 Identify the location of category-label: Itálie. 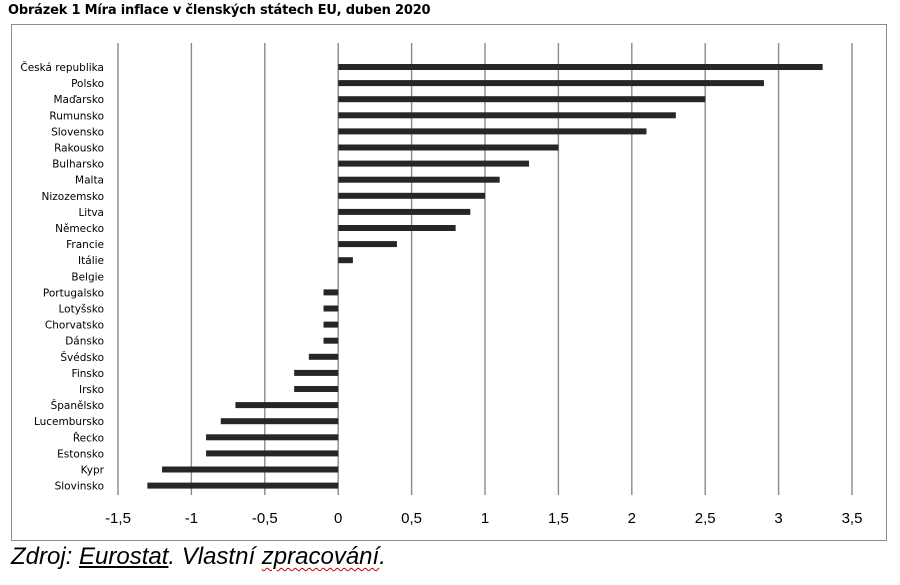
(91, 261).